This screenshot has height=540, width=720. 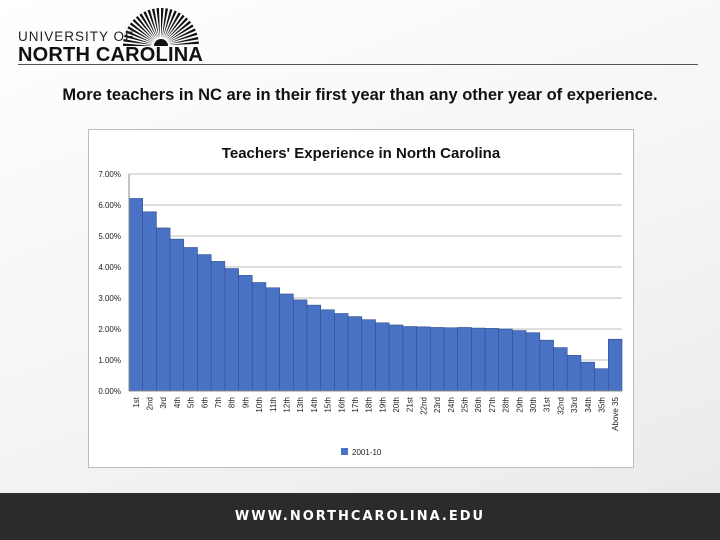 I want to click on bar-4th, so click(x=177, y=315).